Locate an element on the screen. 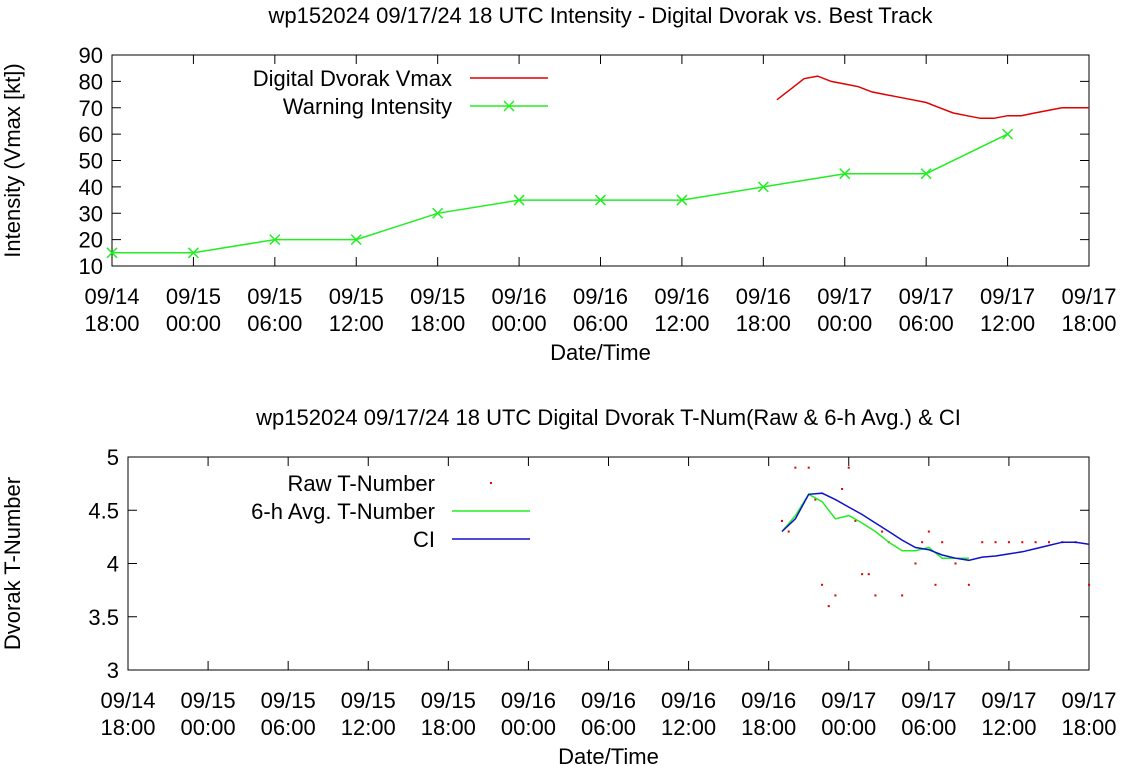 Image resolution: width=1124 pixels, height=766 pixels. legend-label: 6-h Avg. T-Number is located at coordinates (343, 511).